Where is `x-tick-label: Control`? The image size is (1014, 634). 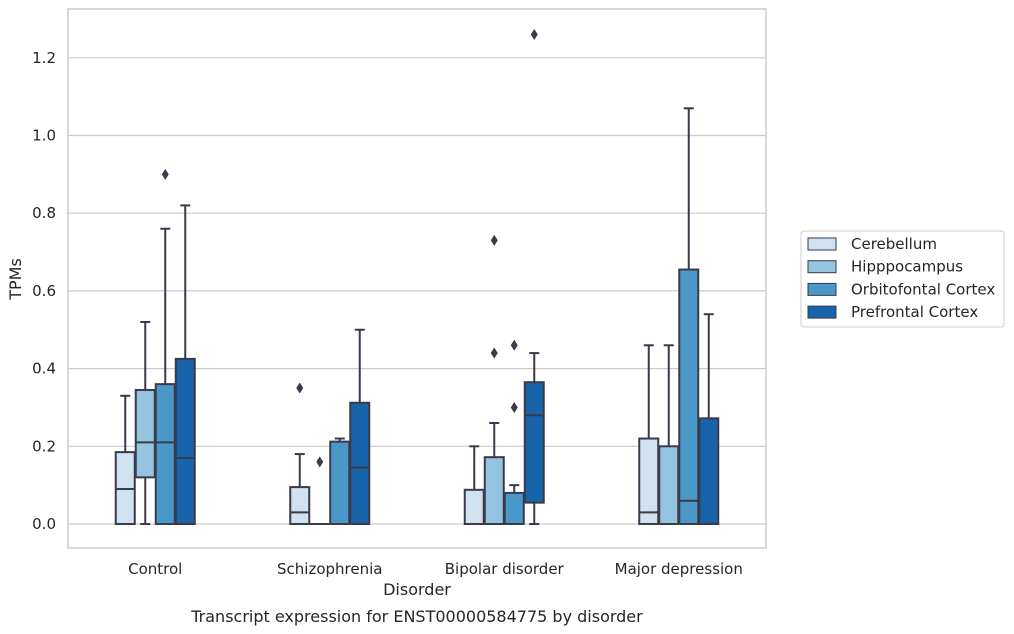 x-tick-label: Control is located at coordinates (155, 569).